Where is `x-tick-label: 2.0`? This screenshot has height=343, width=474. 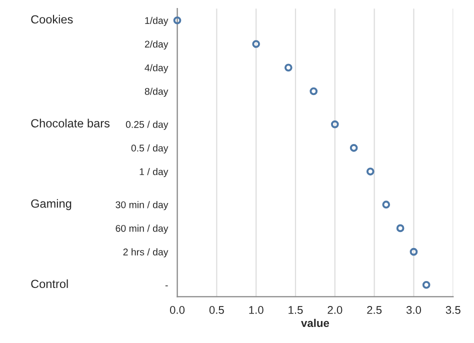 x-tick-label: 2.0 is located at coordinates (335, 310).